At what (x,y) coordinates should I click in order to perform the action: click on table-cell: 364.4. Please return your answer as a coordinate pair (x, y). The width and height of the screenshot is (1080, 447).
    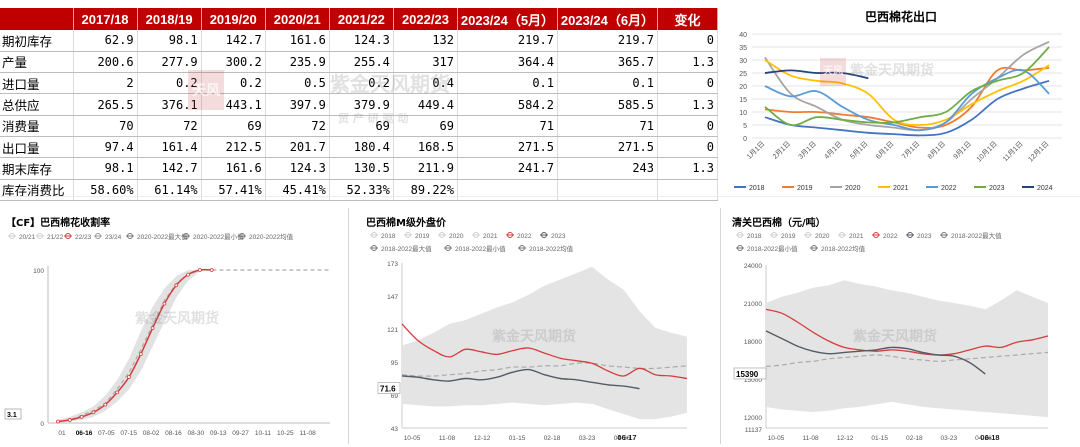
    Looking at the image, I should click on (507, 62).